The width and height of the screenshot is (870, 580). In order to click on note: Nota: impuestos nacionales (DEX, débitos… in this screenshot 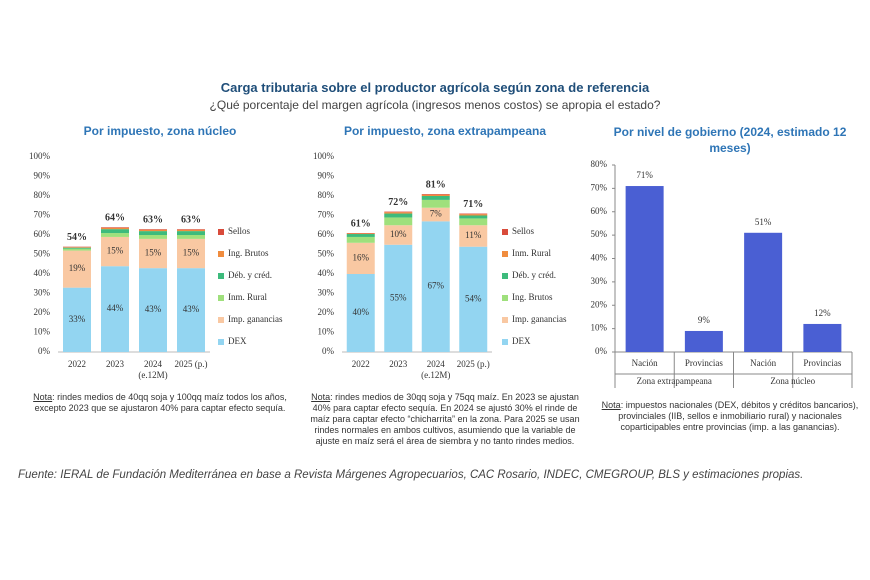, I will do `click(730, 416)`.